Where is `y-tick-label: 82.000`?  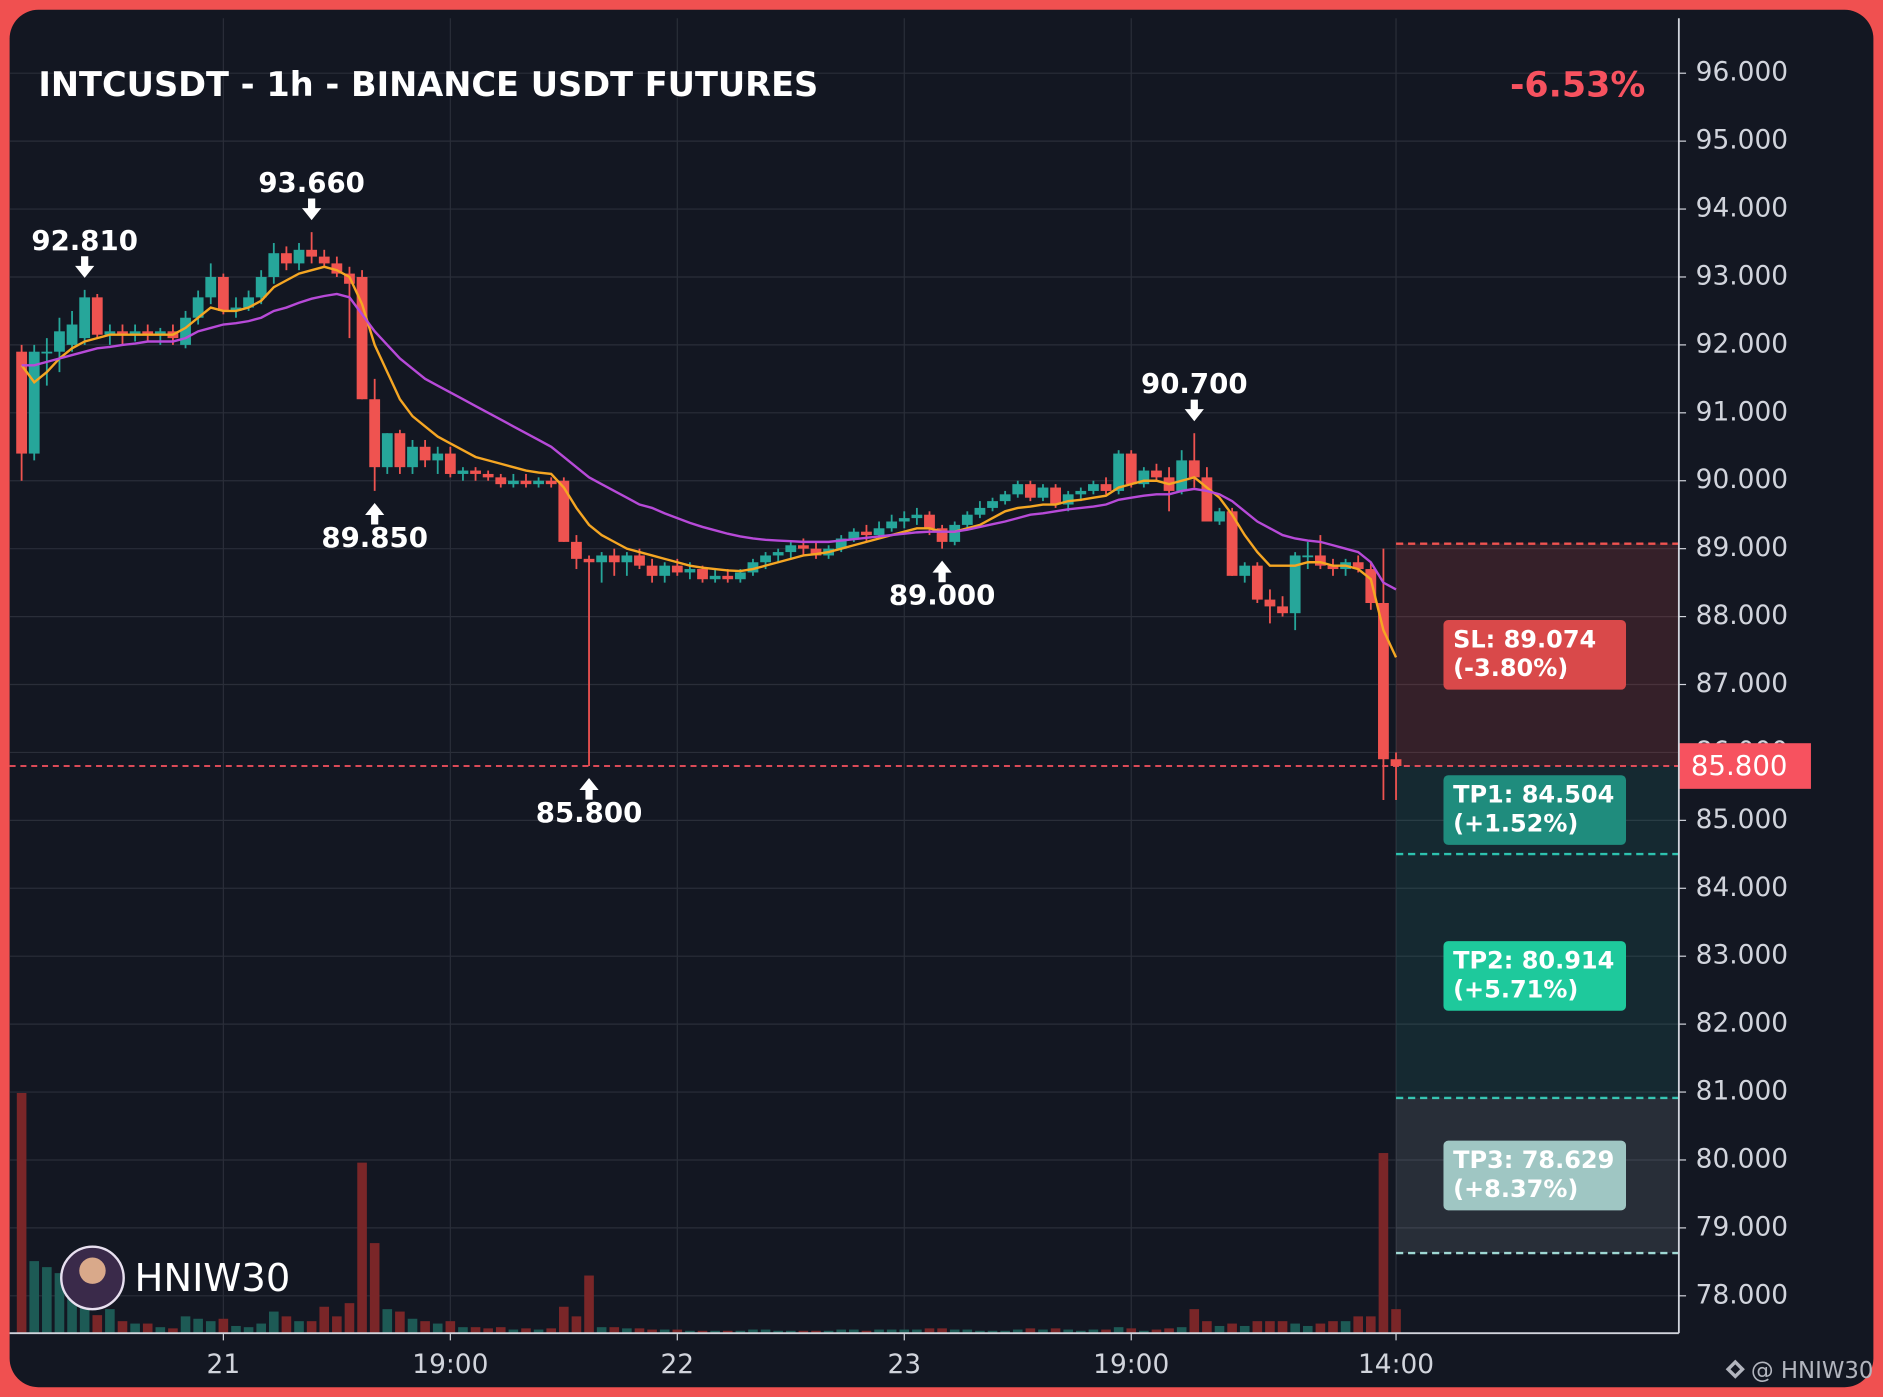
y-tick-label: 82.000 is located at coordinates (1742, 1023).